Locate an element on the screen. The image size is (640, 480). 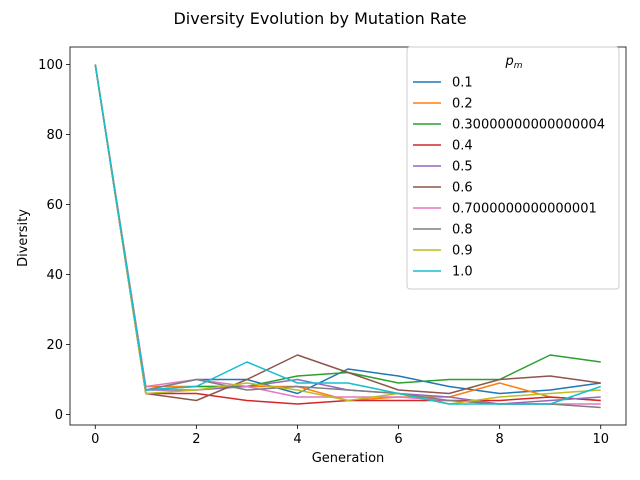
x-tick-label: 2 is located at coordinates (196, 439).